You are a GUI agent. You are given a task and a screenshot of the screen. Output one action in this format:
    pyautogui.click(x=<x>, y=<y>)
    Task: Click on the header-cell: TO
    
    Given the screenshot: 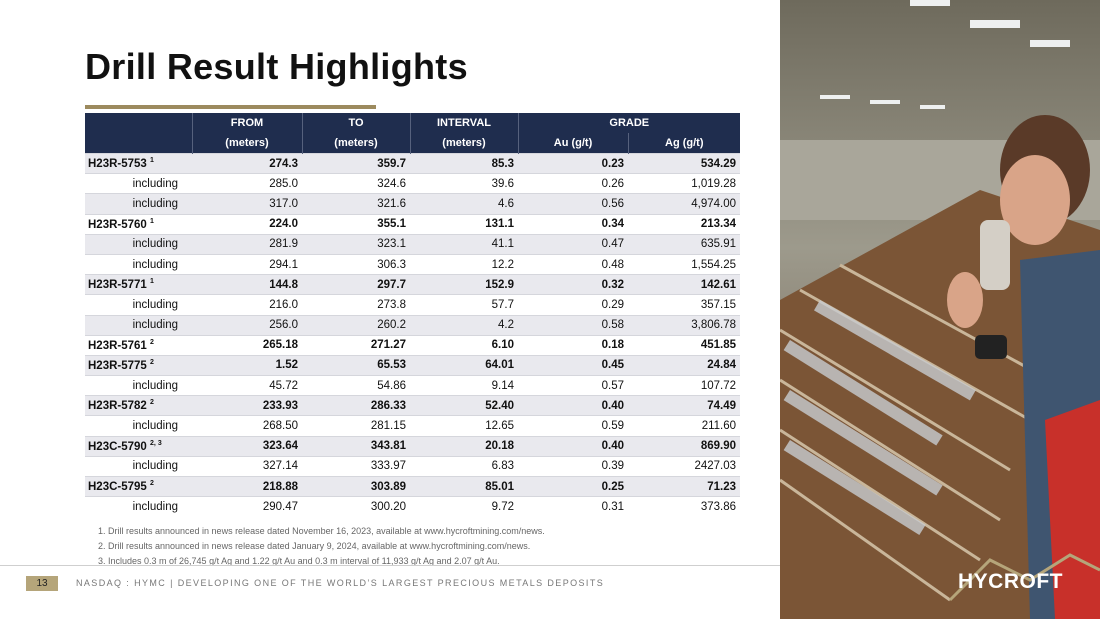 What is the action you would take?
    pyautogui.click(x=355, y=123)
    